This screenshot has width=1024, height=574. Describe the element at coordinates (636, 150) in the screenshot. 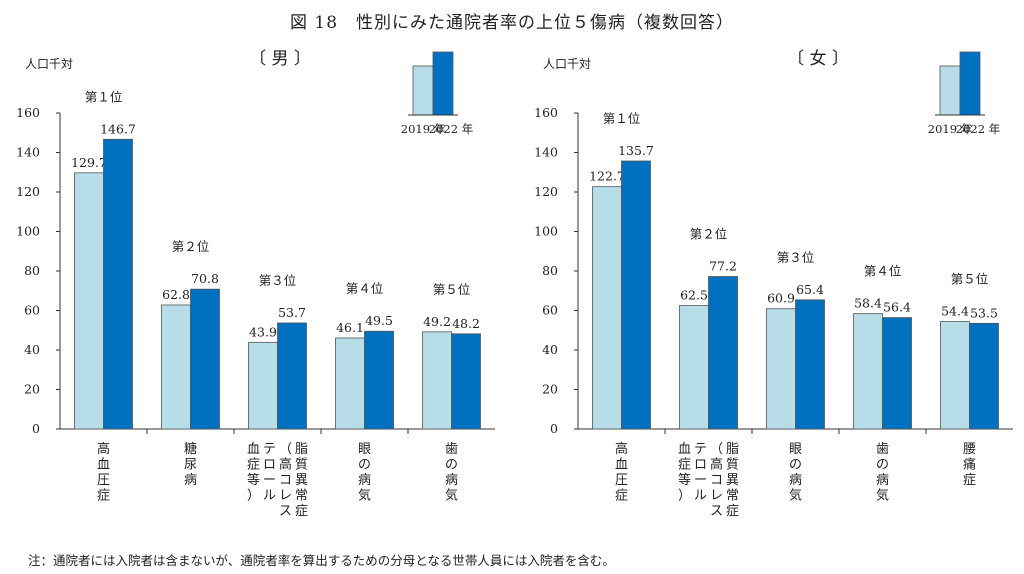

I see `bar-value-label: 135.7` at that location.